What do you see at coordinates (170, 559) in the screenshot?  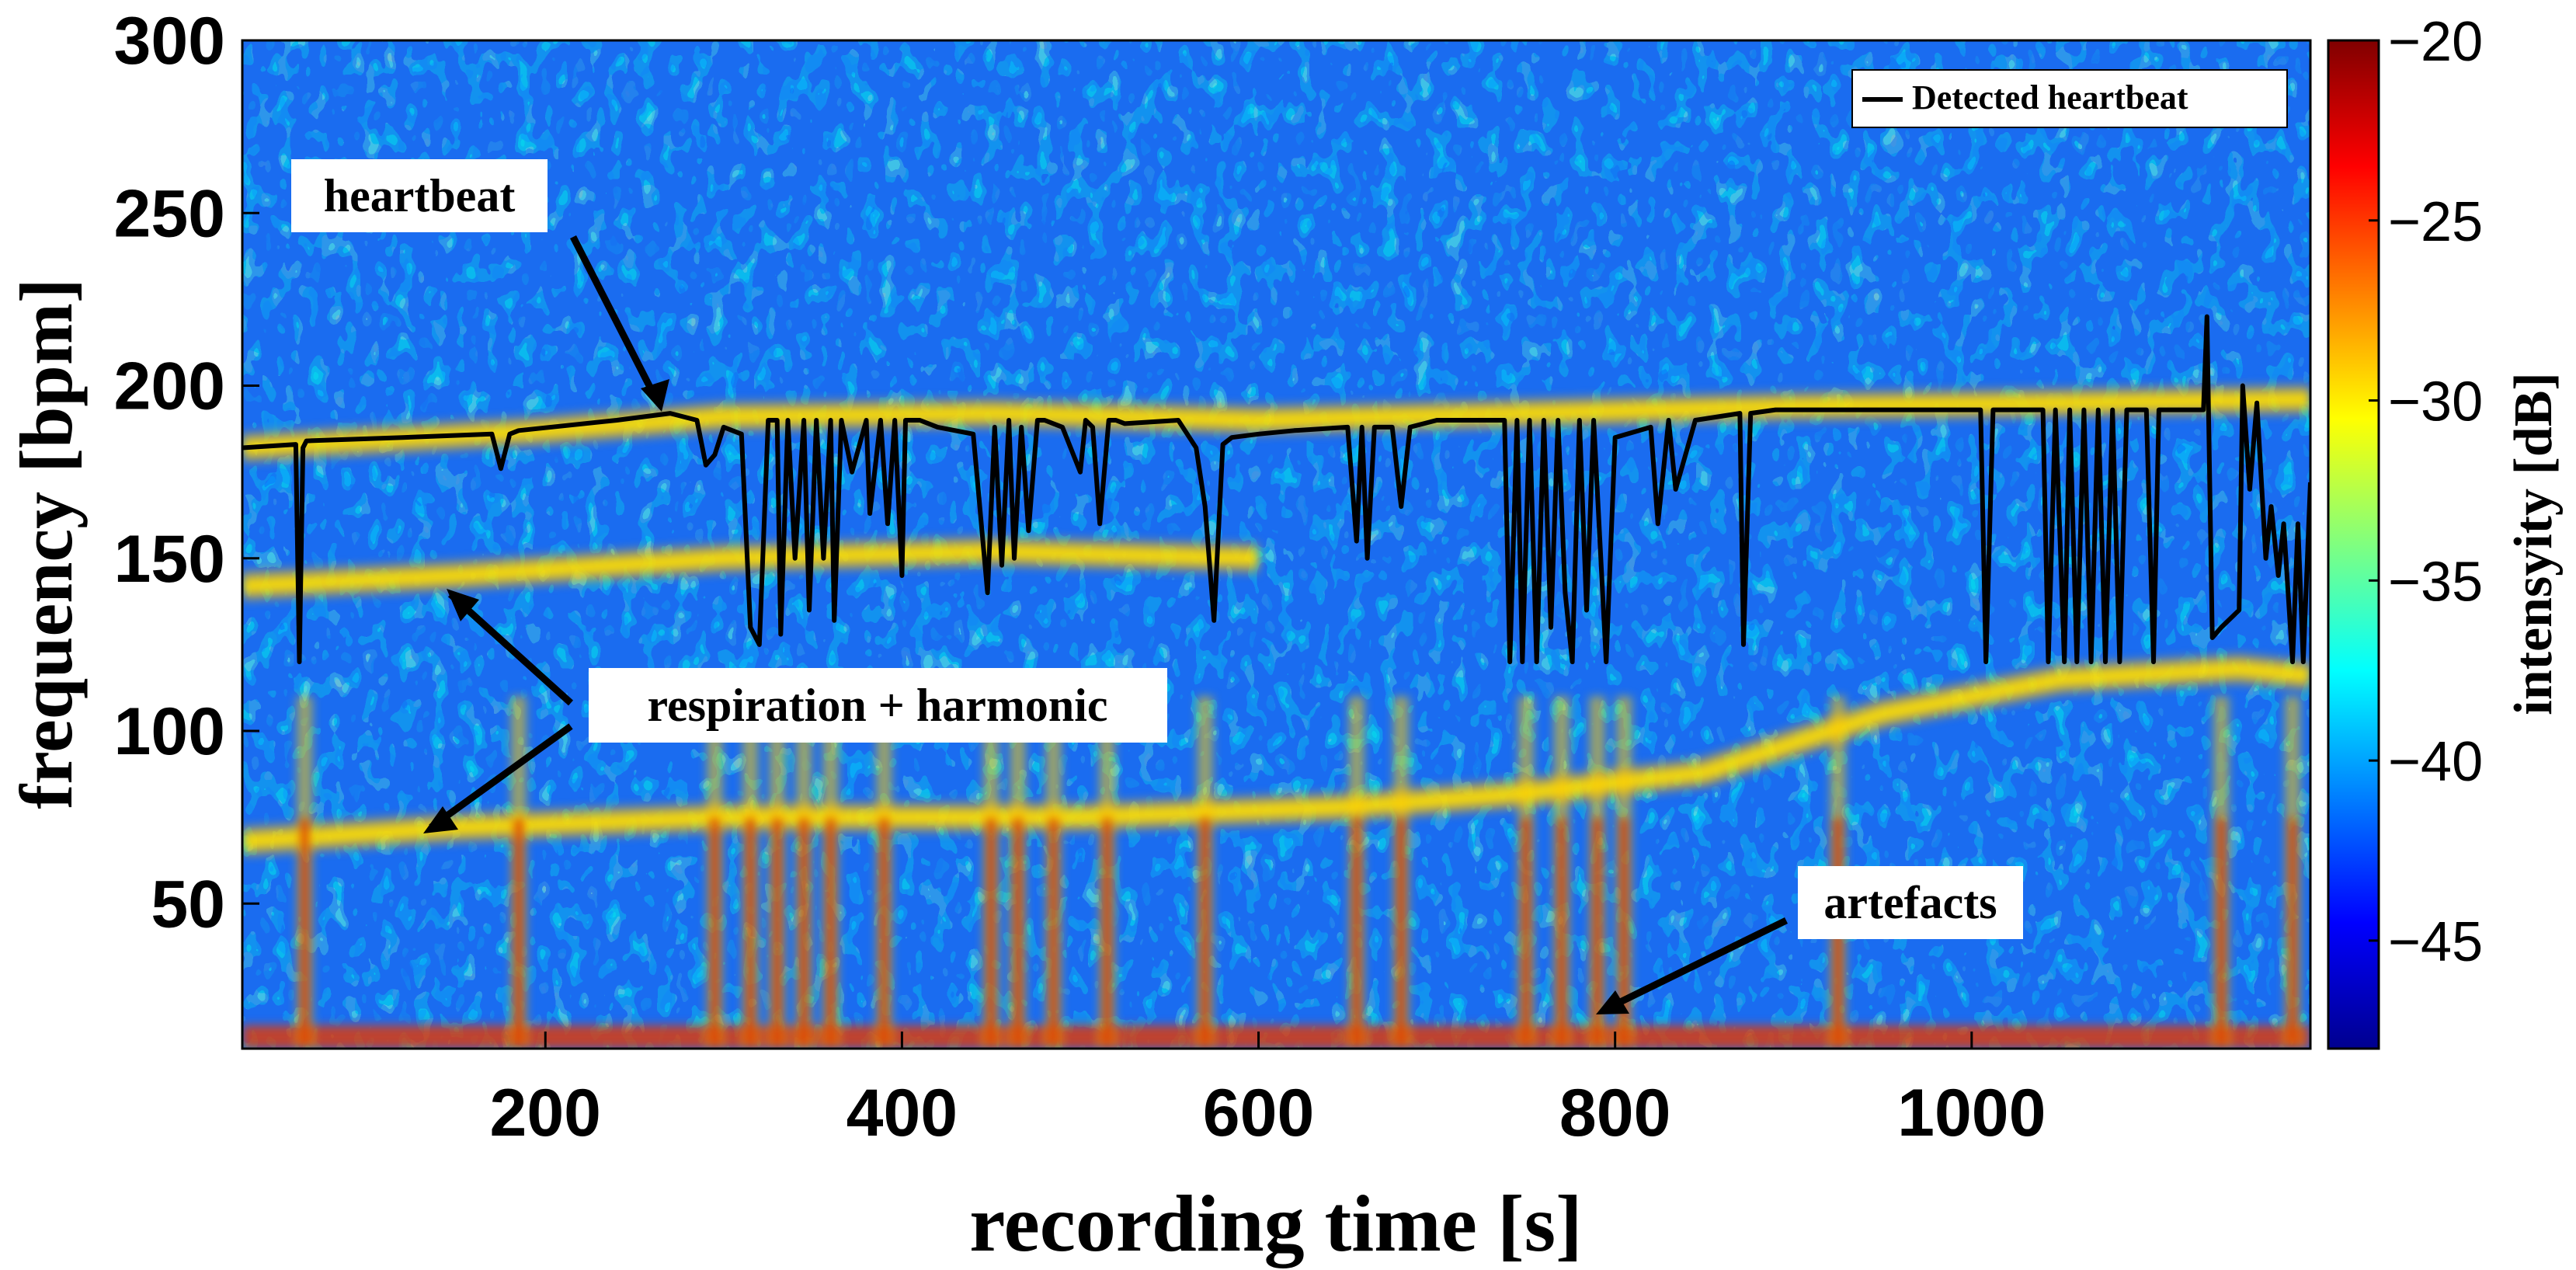 I see `y-tick-label: 150` at bounding box center [170, 559].